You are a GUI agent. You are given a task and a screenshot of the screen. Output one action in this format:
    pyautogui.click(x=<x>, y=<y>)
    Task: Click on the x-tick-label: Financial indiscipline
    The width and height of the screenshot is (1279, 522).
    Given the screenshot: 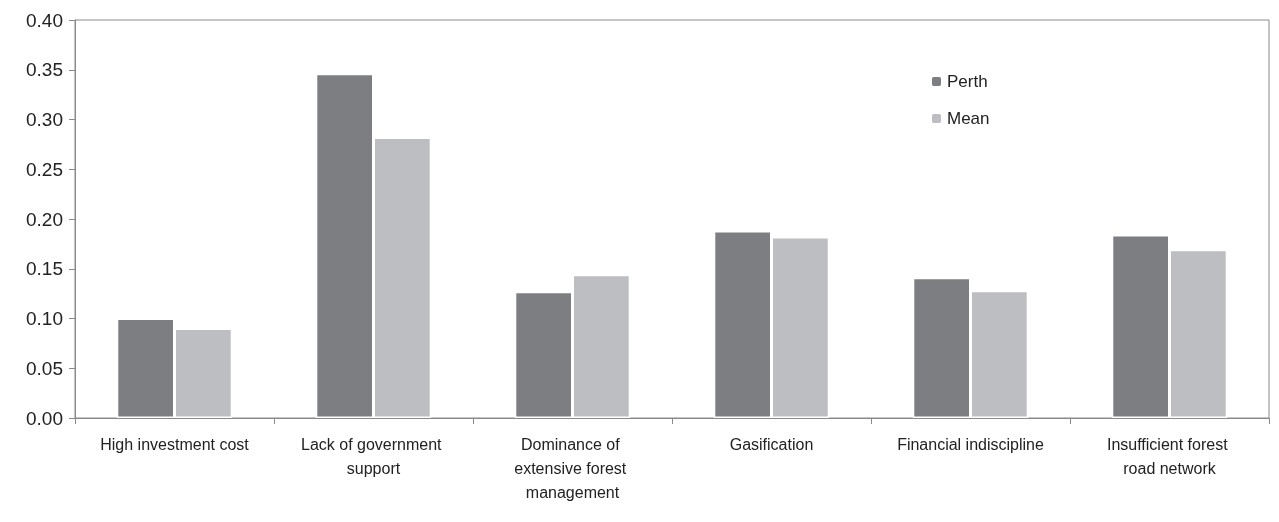 What is the action you would take?
    pyautogui.click(x=970, y=444)
    